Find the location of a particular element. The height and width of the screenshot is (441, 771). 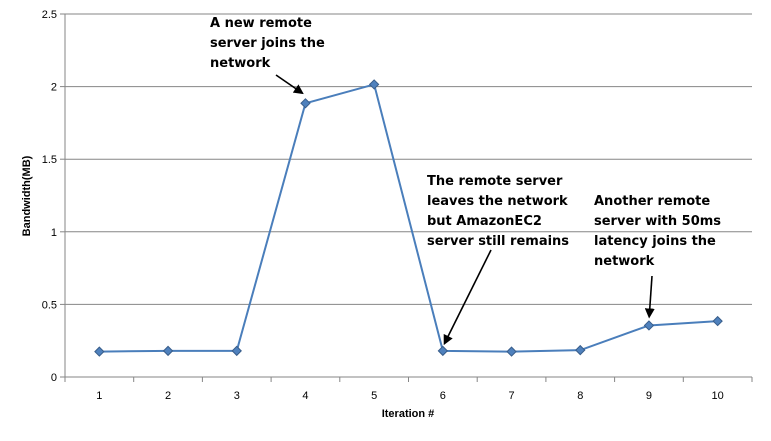

annotation-text: server joins the is located at coordinates (267, 43).